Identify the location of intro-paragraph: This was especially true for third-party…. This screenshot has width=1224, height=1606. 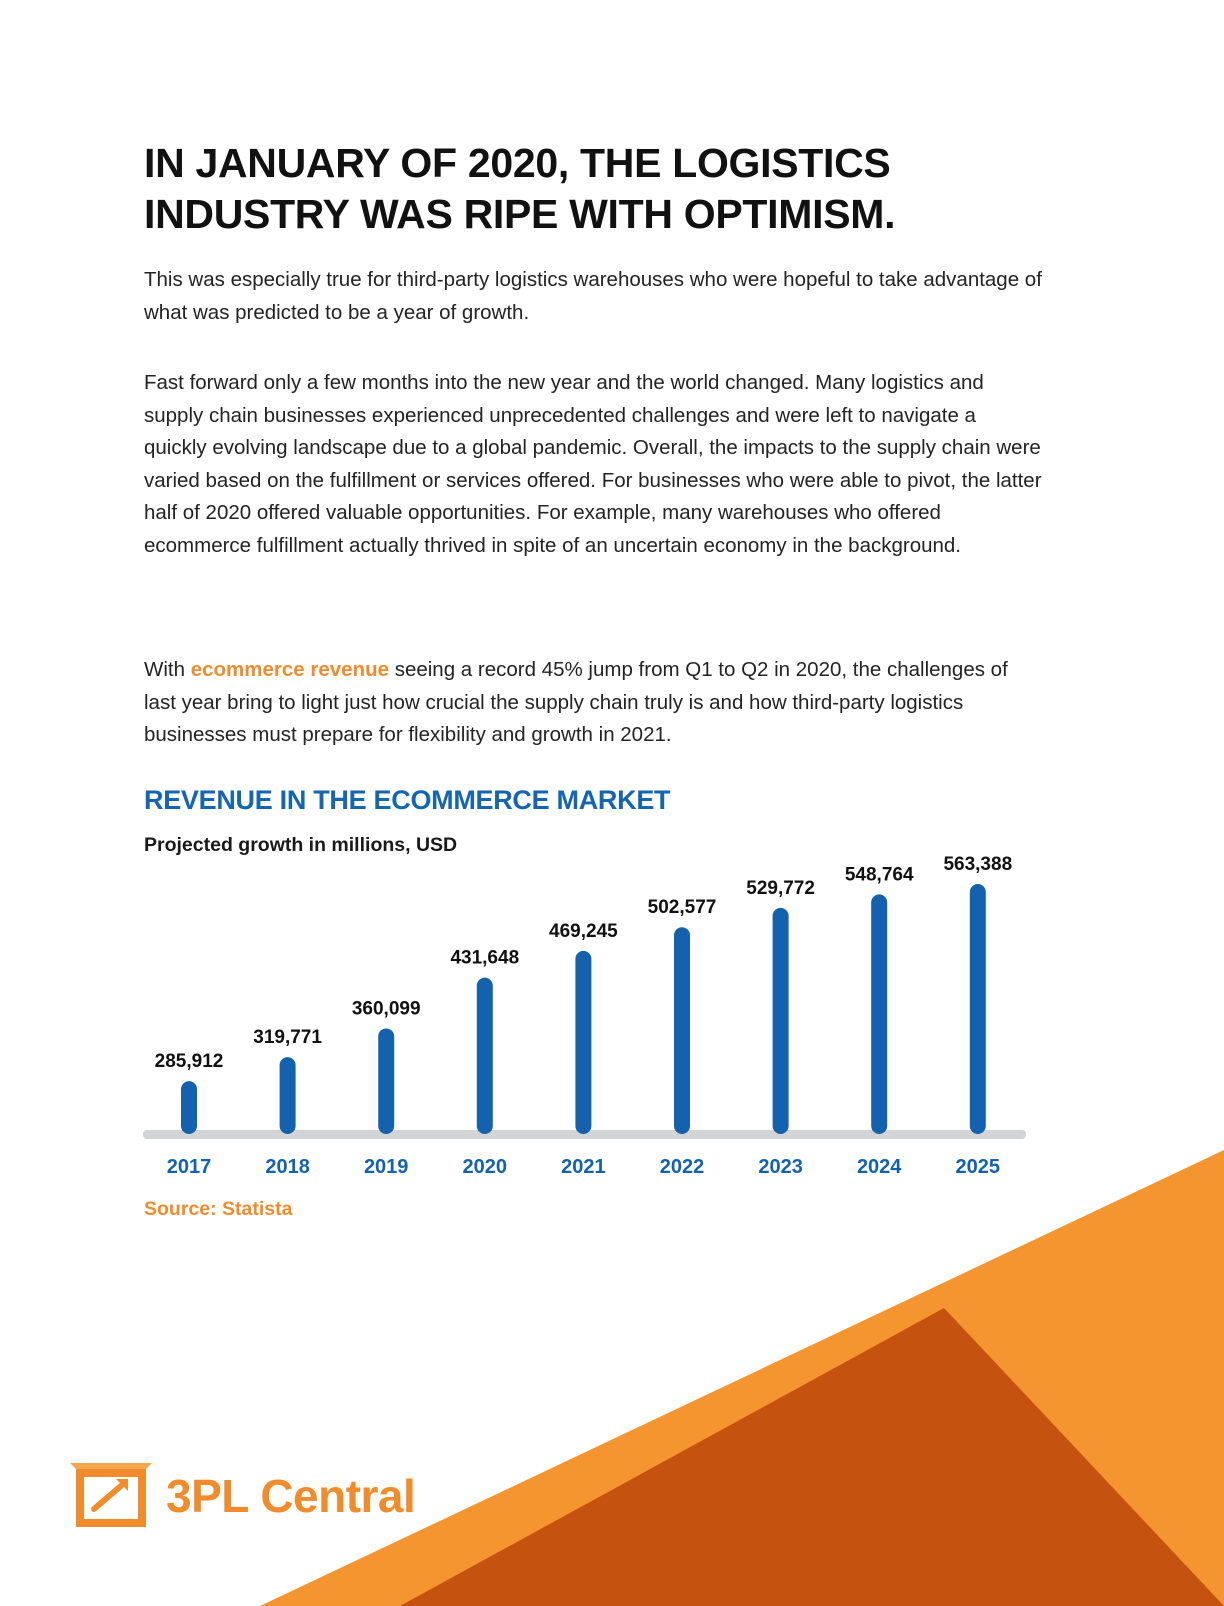
(593, 296).